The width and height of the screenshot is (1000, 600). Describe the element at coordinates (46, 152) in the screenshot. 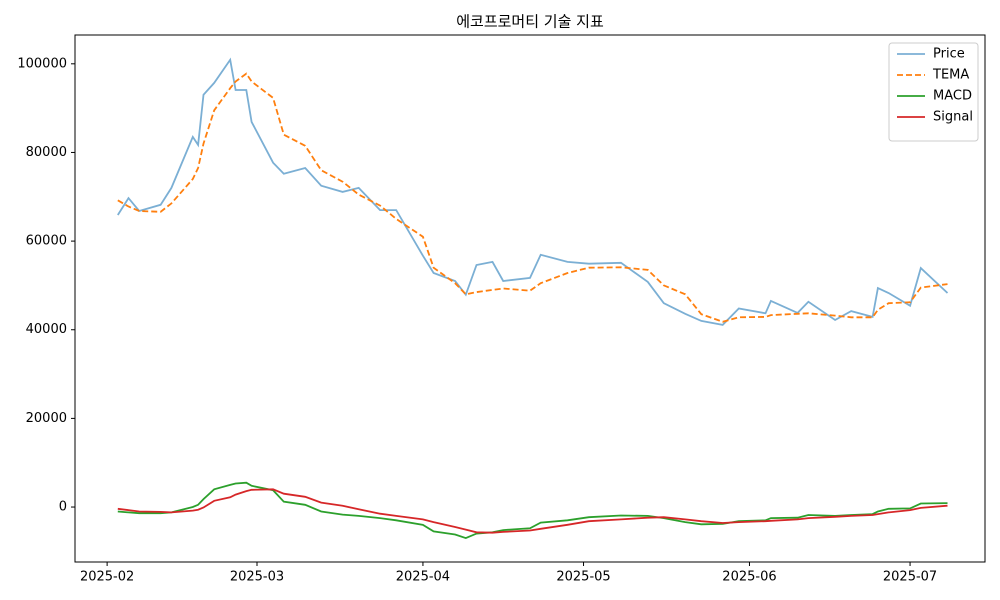

I see `y-tick-label: 80000` at that location.